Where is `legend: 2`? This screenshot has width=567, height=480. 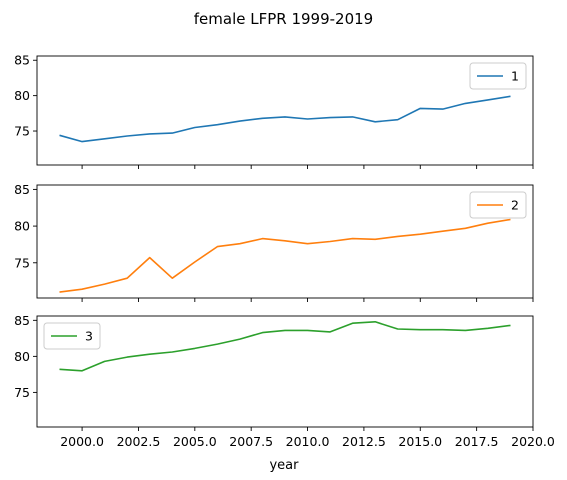
legend: 2 is located at coordinates (498, 205).